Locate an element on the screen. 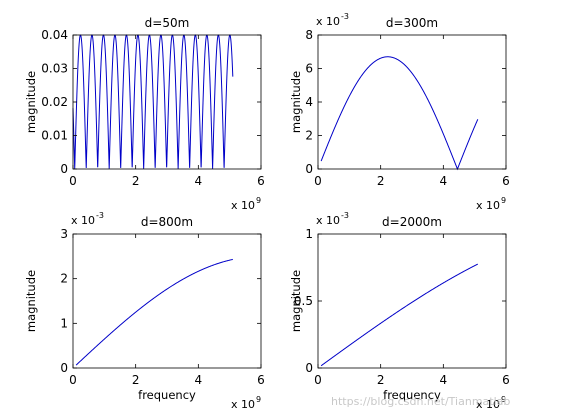  y-tick-label: 0.01 is located at coordinates (54, 136).